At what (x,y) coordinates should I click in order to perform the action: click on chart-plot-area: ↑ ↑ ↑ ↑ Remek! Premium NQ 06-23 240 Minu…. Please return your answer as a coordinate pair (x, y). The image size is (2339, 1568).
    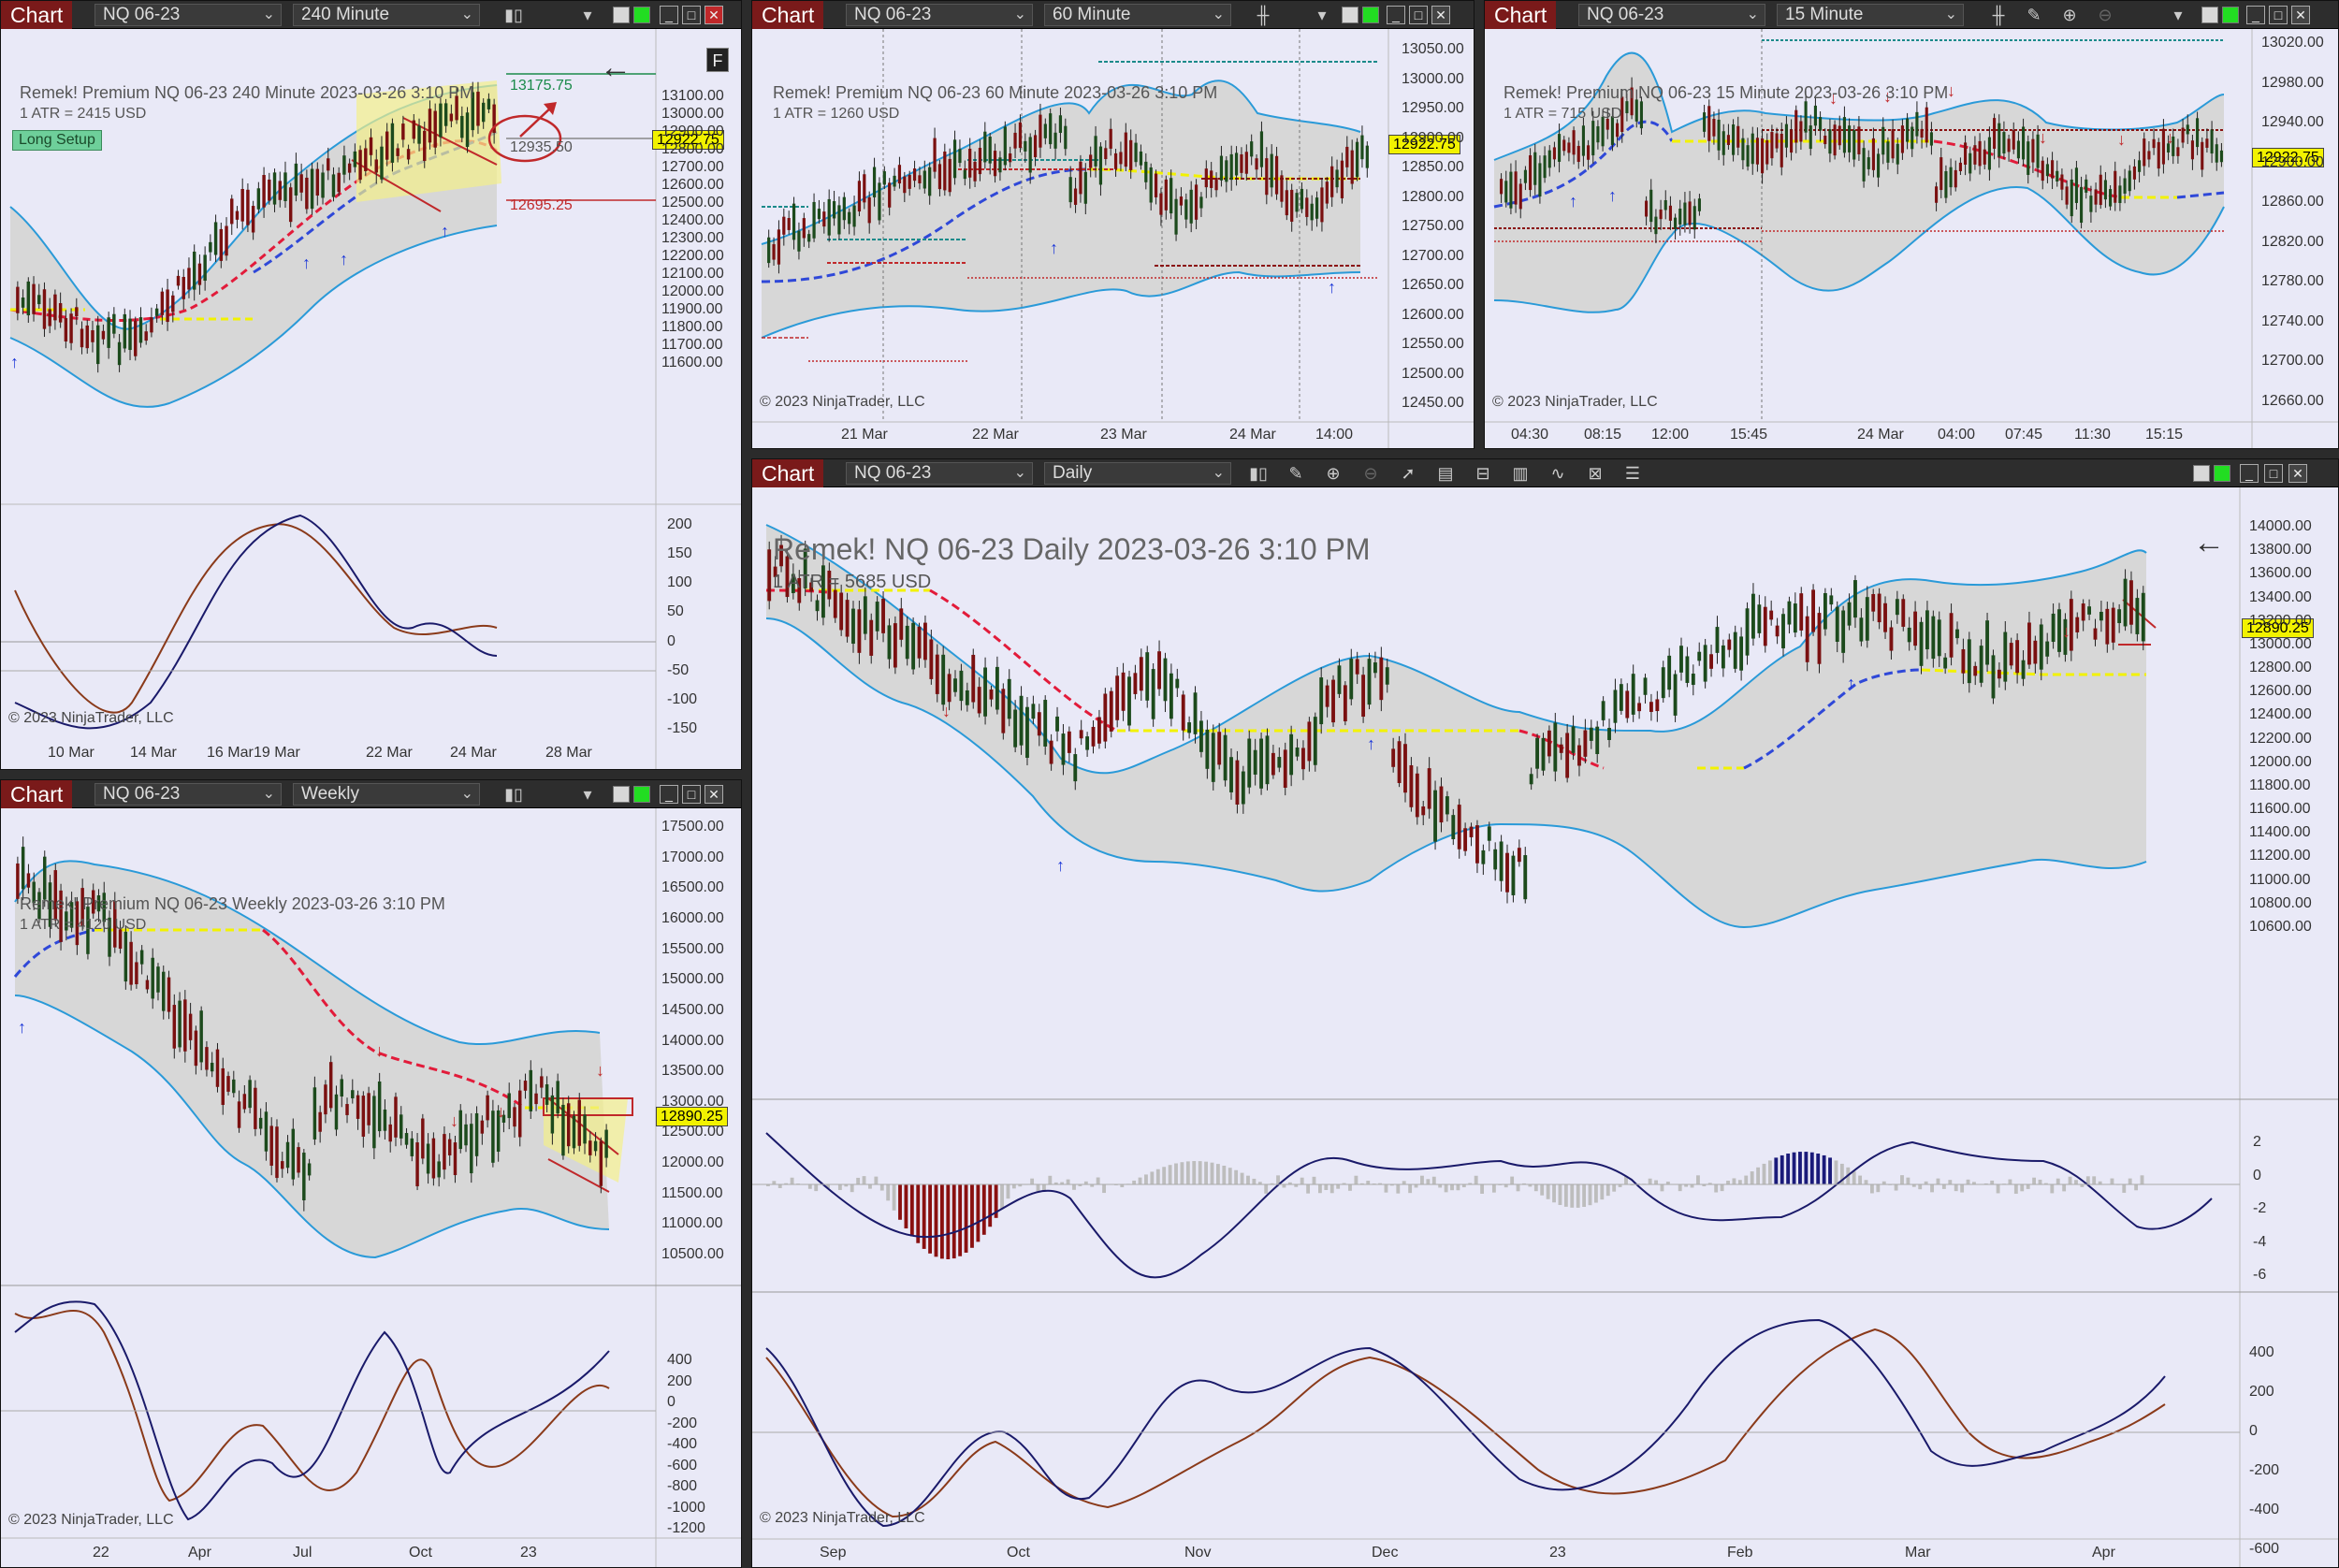
    Looking at the image, I should click on (371, 399).